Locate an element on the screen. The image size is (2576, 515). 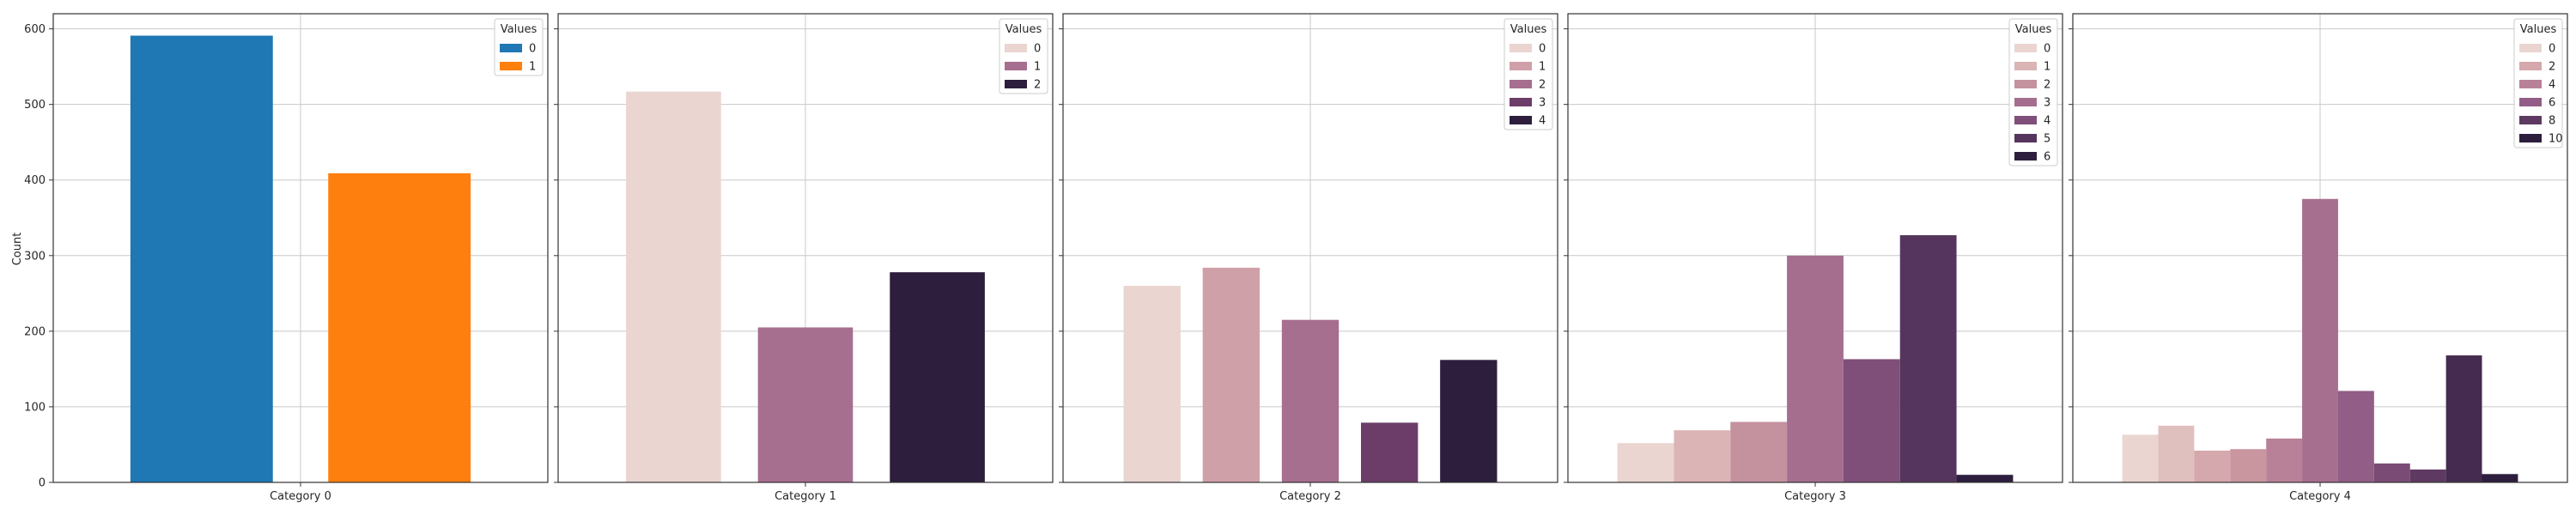
legend: Values 0 2 4 6 8 10 is located at coordinates (2538, 83).